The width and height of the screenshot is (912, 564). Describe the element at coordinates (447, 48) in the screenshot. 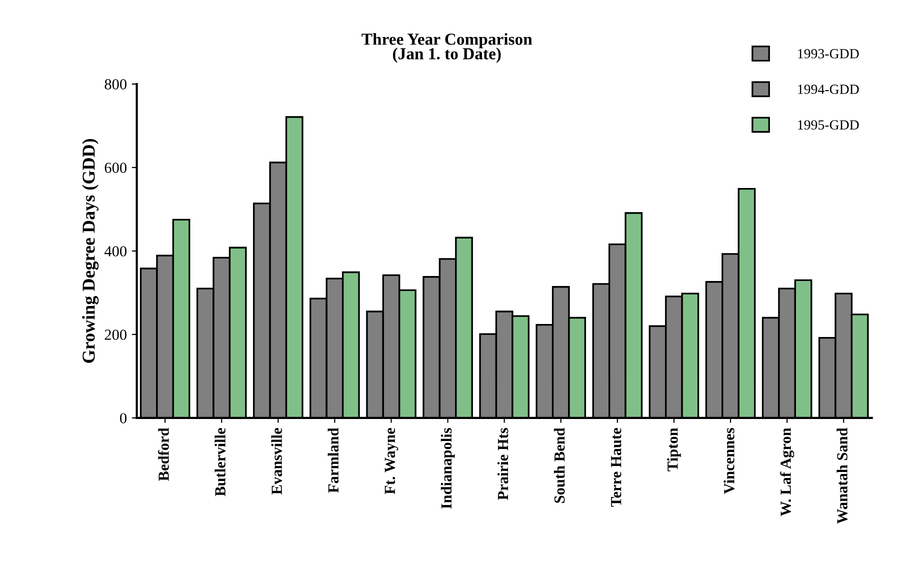

I see `chart-title: Three Year Comparison (Jan 1. to Date)` at that location.